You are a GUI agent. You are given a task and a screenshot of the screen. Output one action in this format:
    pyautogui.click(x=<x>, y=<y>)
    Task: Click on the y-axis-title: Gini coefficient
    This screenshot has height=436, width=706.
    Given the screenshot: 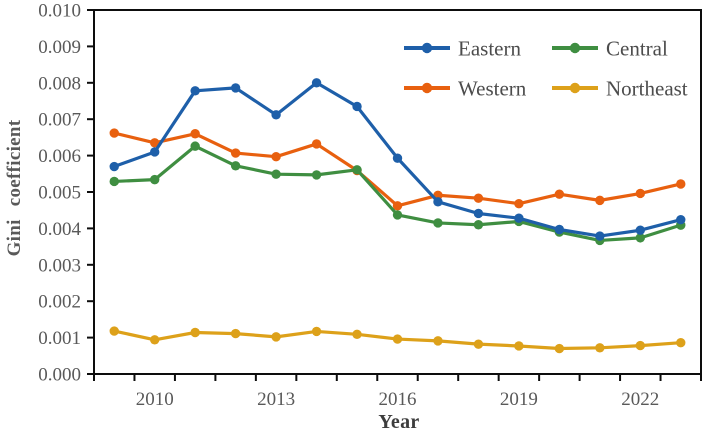 What is the action you would take?
    pyautogui.click(x=14, y=188)
    